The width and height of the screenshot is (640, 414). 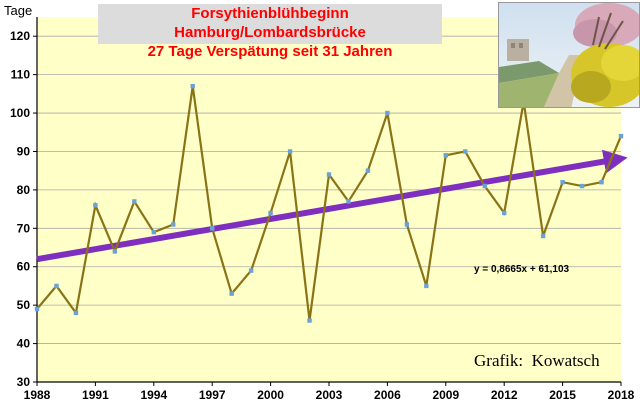 I want to click on y-axis-label: Tage, so click(x=18, y=10).